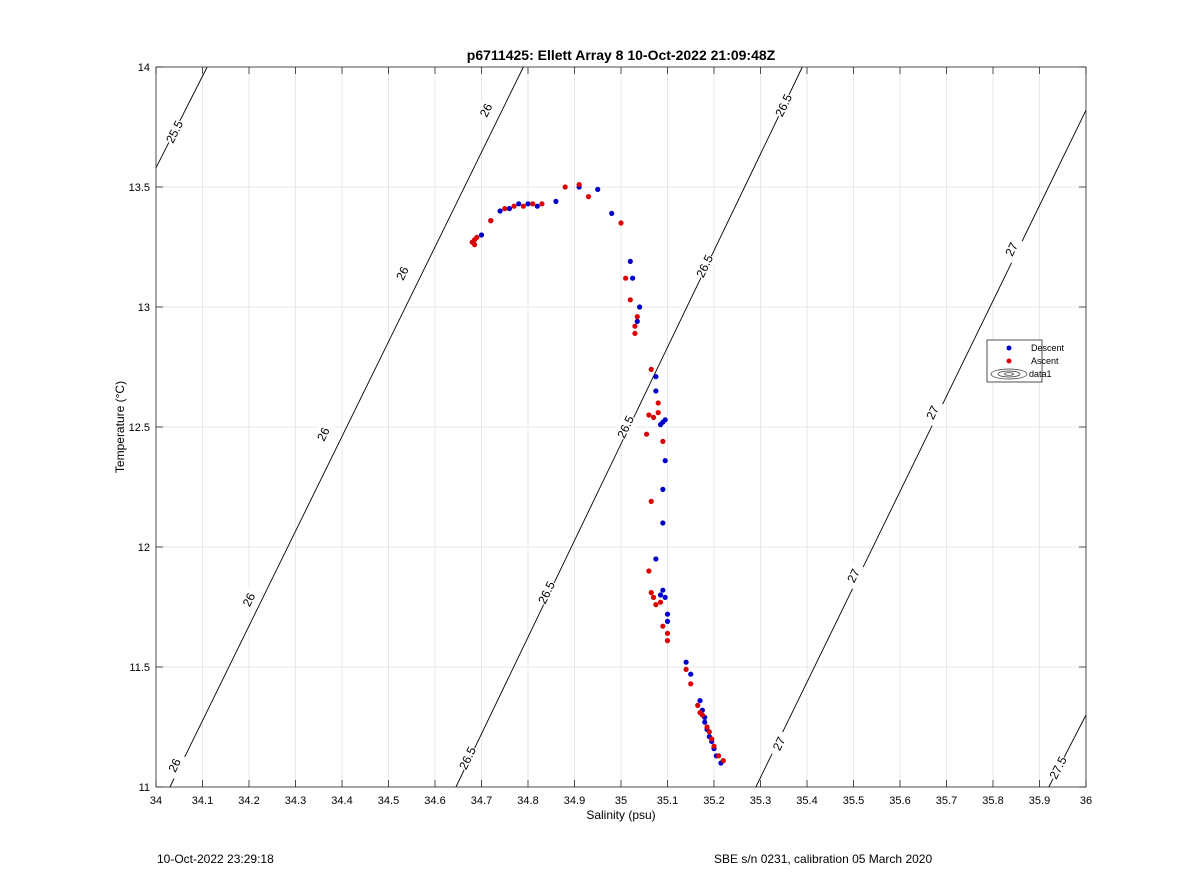 This screenshot has height=885, width=1200. What do you see at coordinates (597, 474) in the screenshot?
I see `data-points` at bounding box center [597, 474].